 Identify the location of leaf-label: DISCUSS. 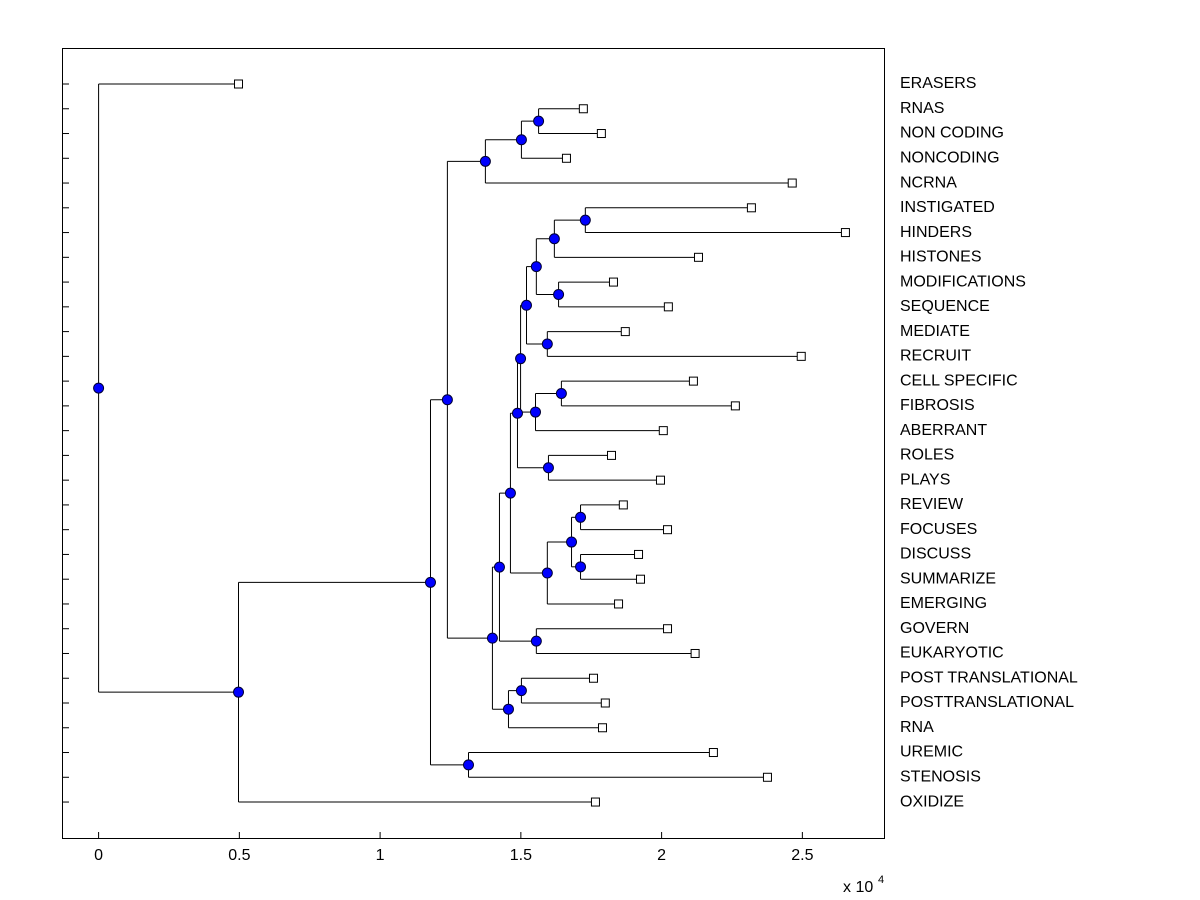
(935, 554).